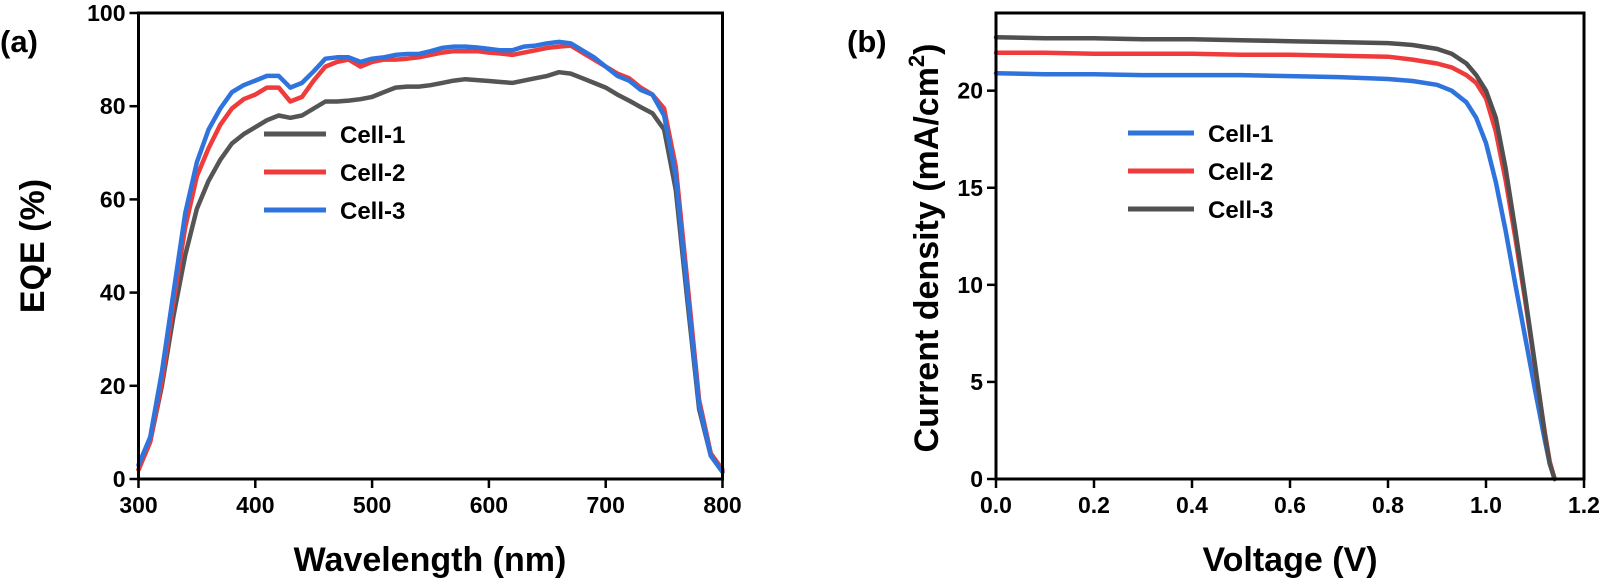  I want to click on a-y-tick-label: 20, so click(113, 386).